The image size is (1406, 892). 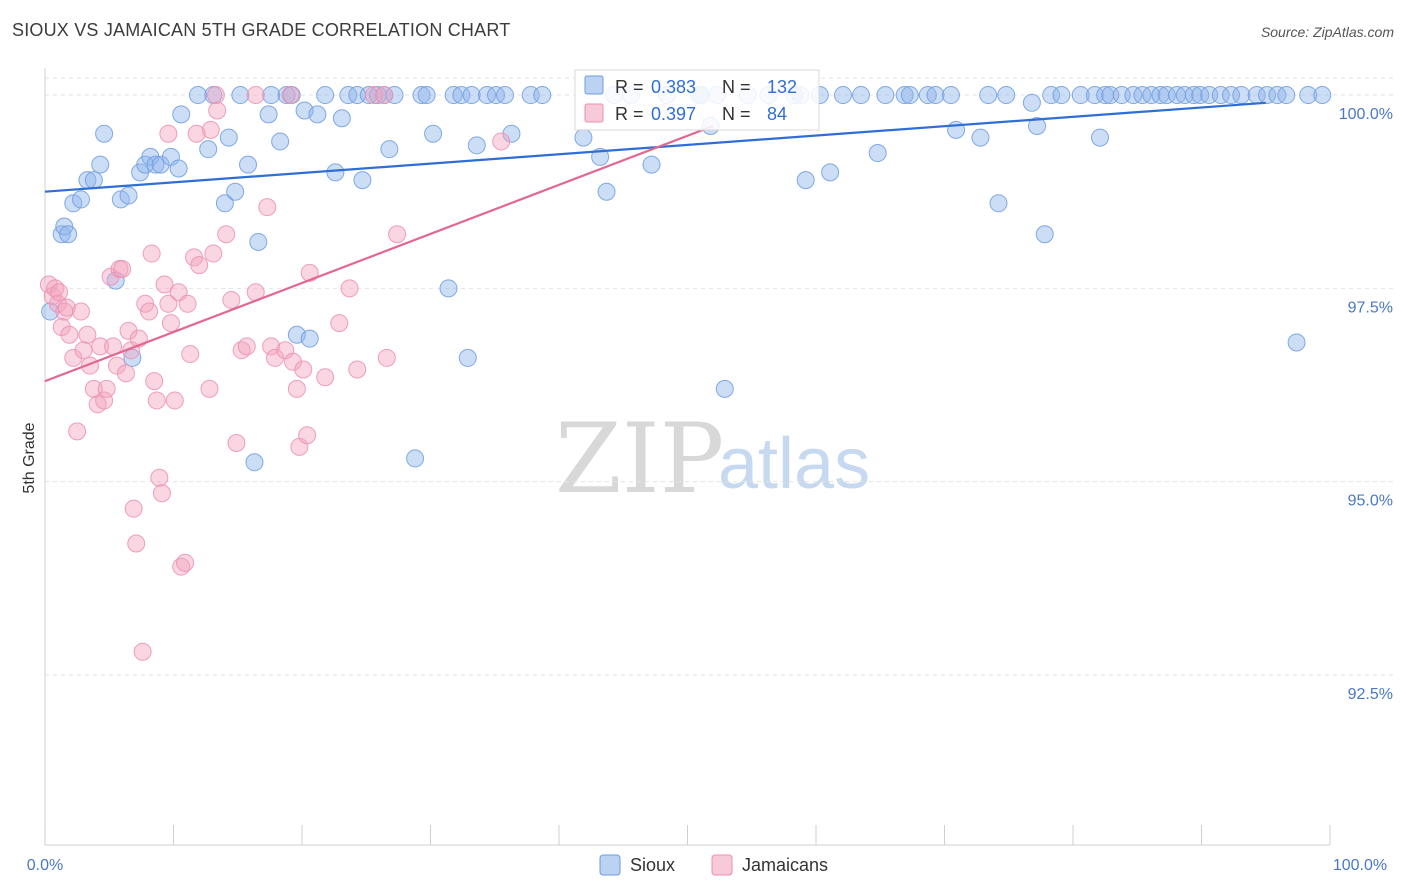 I want to click on legend-label-sioux: Sioux, so click(x=652, y=865).